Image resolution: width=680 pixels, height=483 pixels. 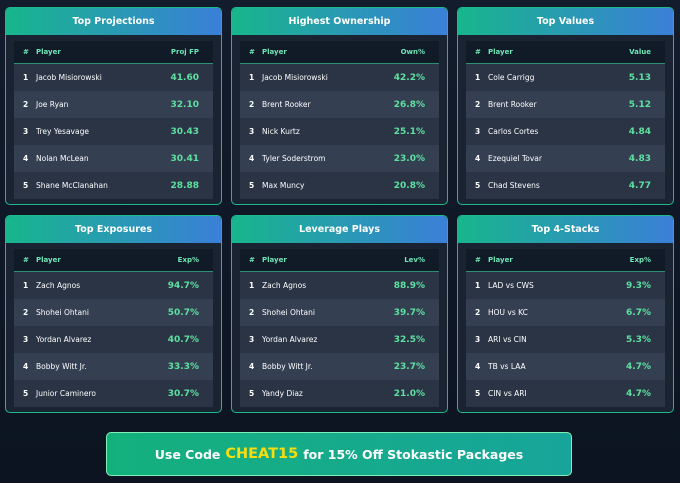 What do you see at coordinates (640, 52) in the screenshot?
I see `column-header: Value` at bounding box center [640, 52].